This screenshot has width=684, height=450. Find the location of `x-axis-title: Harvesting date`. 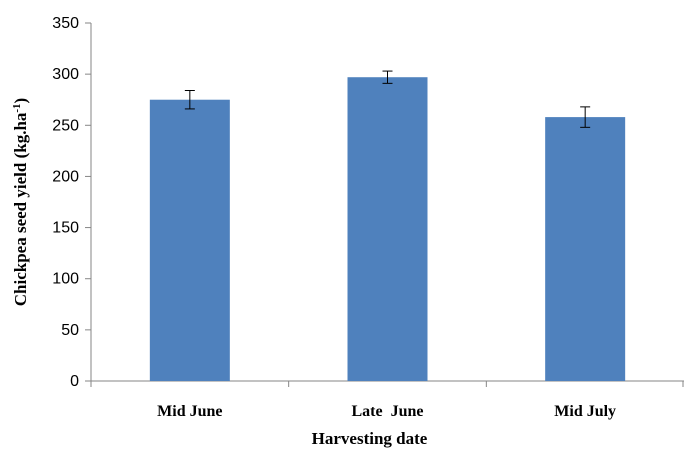

x-axis-title: Harvesting date is located at coordinates (370, 438).